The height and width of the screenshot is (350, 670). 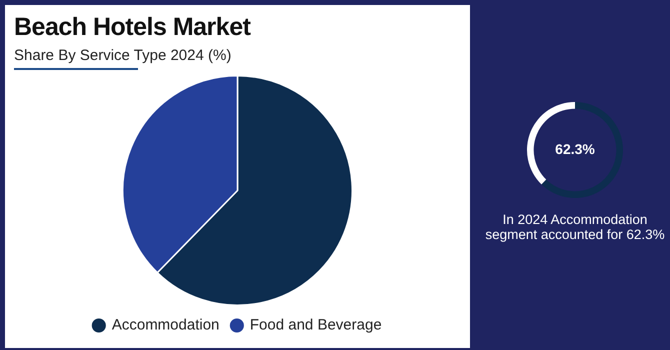 I want to click on text: In 2024 Accommodation segment accounted for 62.3%, so click(x=575, y=227).